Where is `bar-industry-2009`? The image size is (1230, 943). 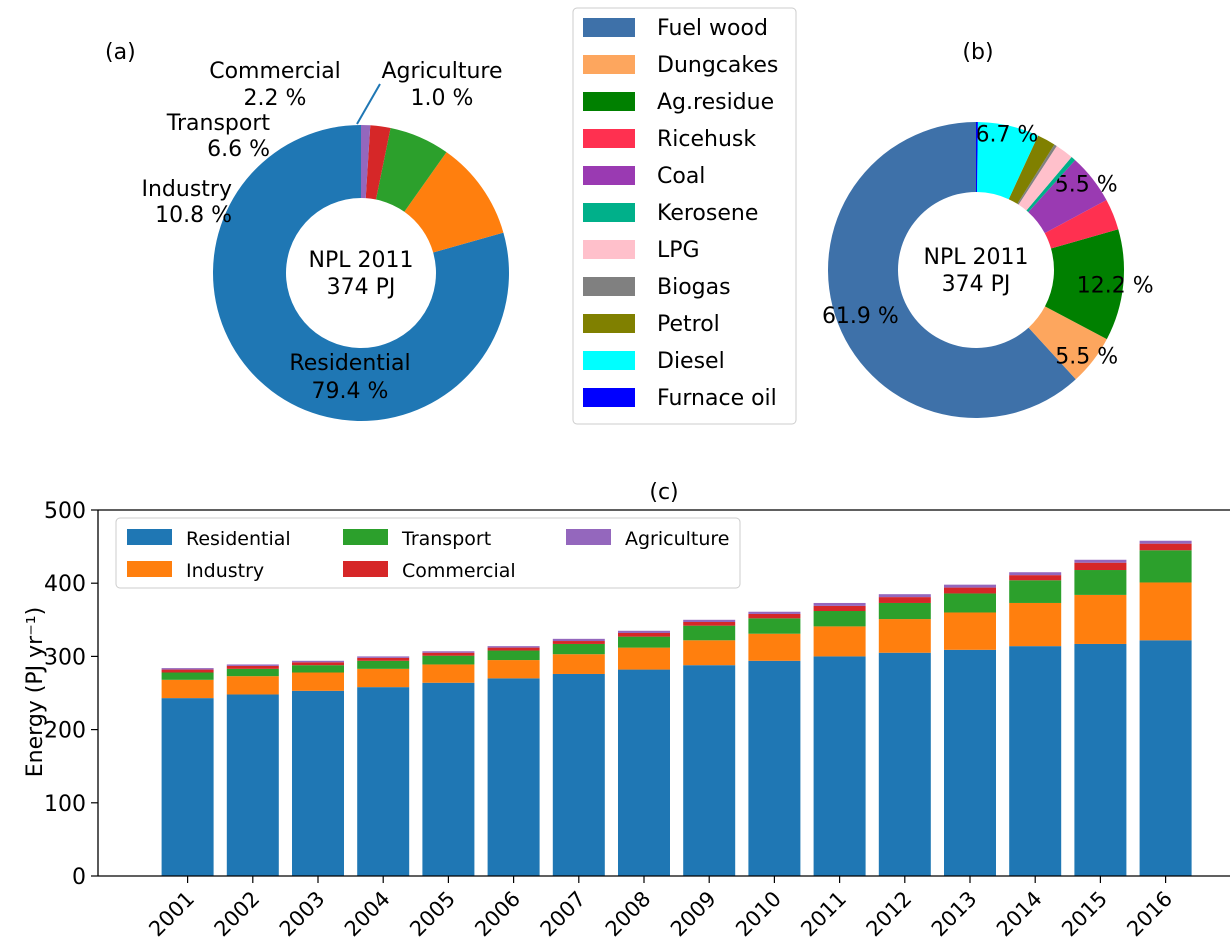 bar-industry-2009 is located at coordinates (709, 653).